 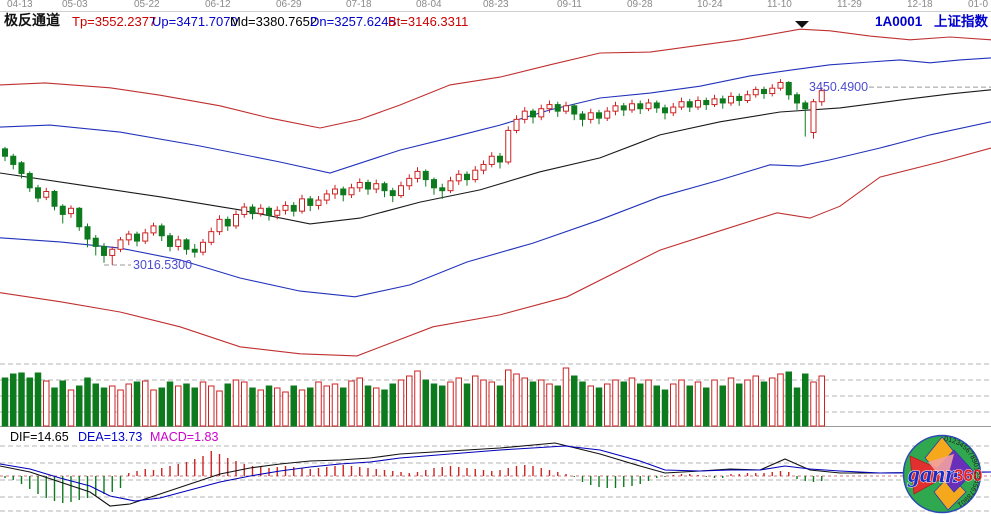 I want to click on dea-value: DEA=13.73, so click(x=110, y=437).